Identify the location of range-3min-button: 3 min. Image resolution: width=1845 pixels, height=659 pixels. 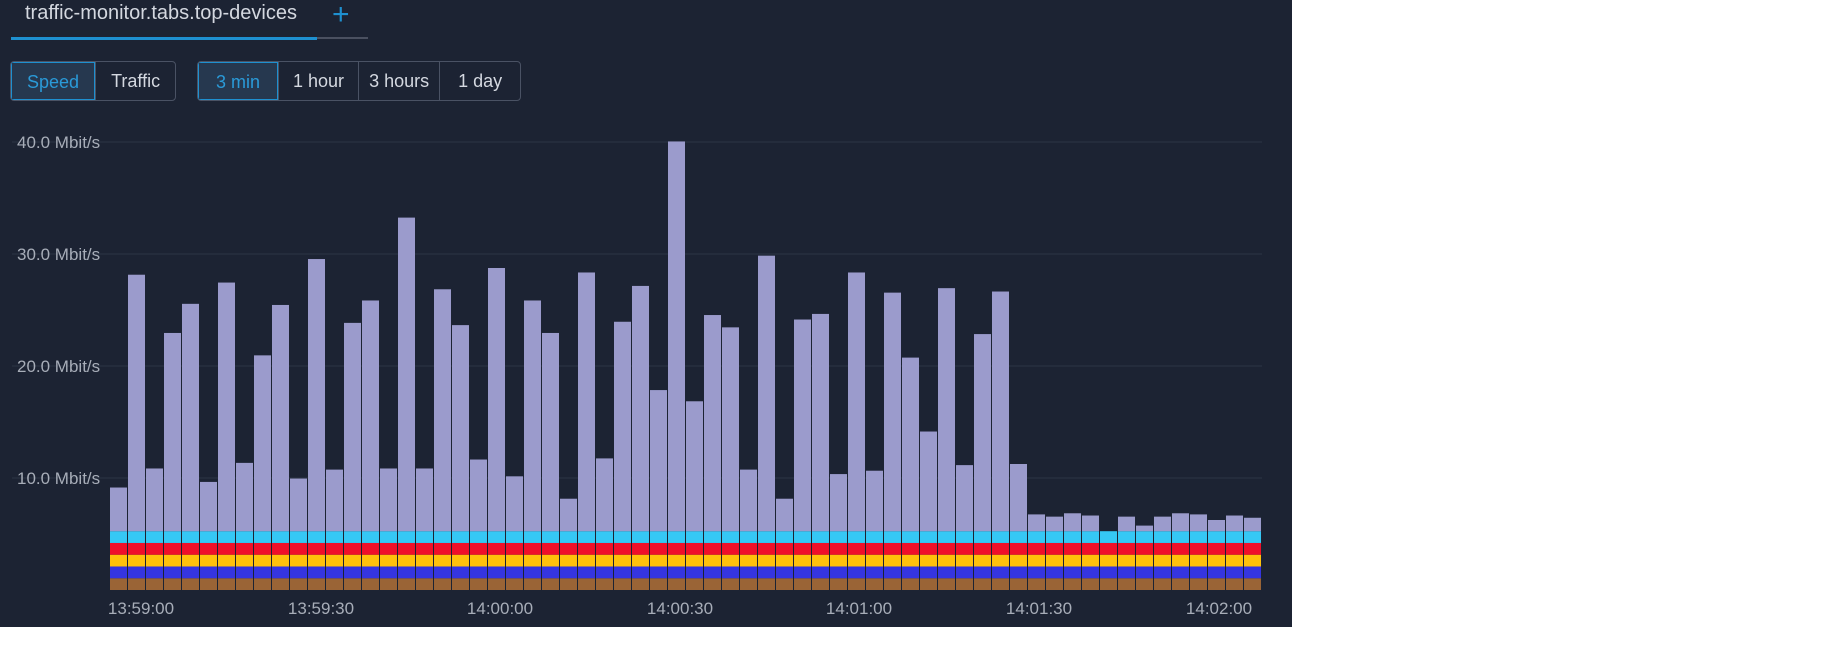
(238, 81).